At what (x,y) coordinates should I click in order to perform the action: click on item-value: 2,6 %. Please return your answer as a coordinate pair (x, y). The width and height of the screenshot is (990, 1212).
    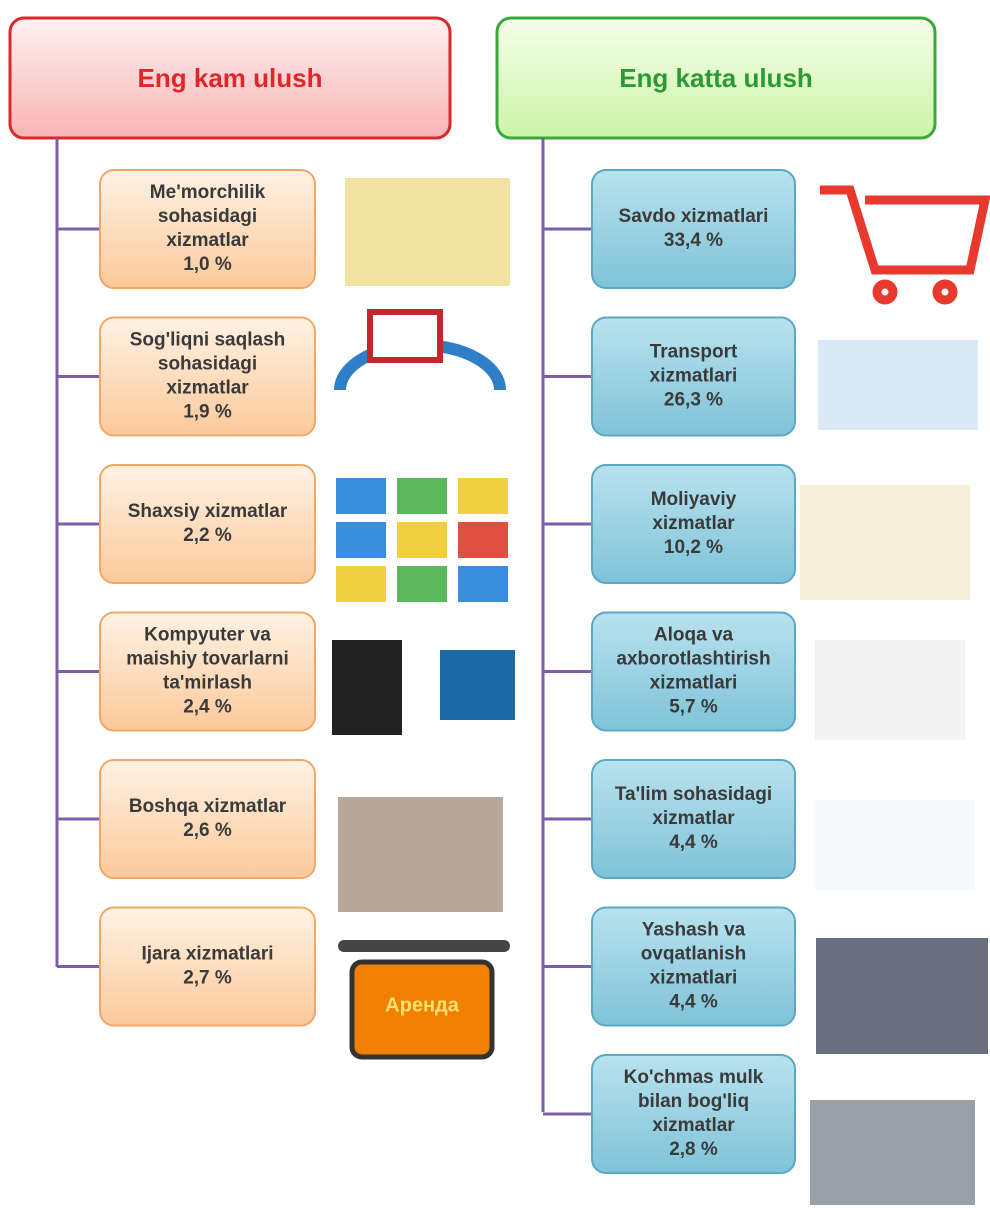
    Looking at the image, I should click on (207, 830).